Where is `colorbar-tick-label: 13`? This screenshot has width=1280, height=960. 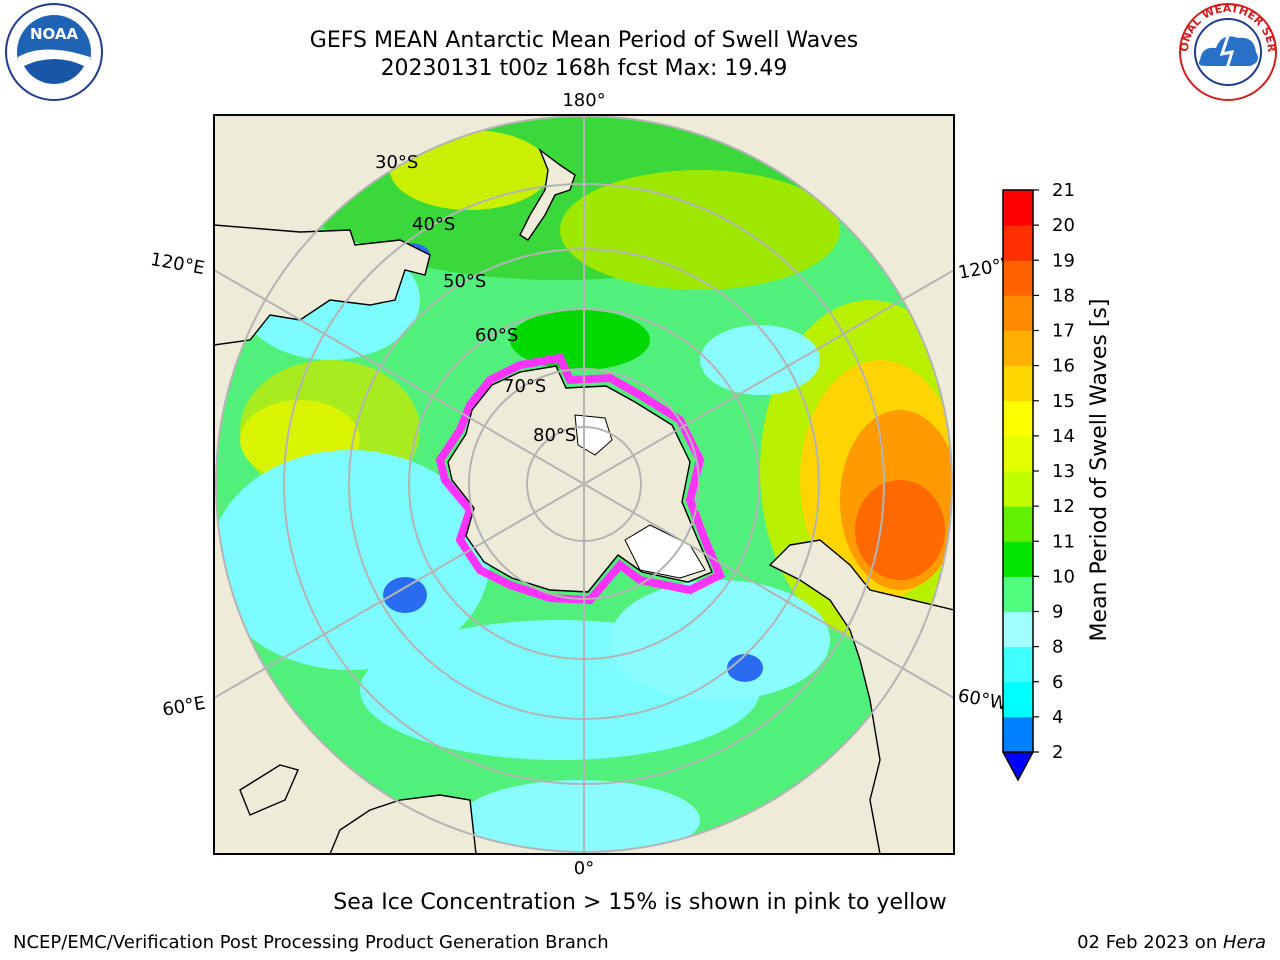 colorbar-tick-label: 13 is located at coordinates (1063, 471).